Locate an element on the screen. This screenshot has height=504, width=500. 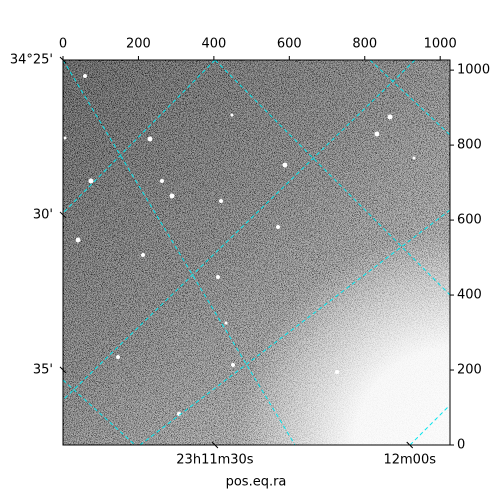
y-tick-label: 1000 is located at coordinates (473, 70).